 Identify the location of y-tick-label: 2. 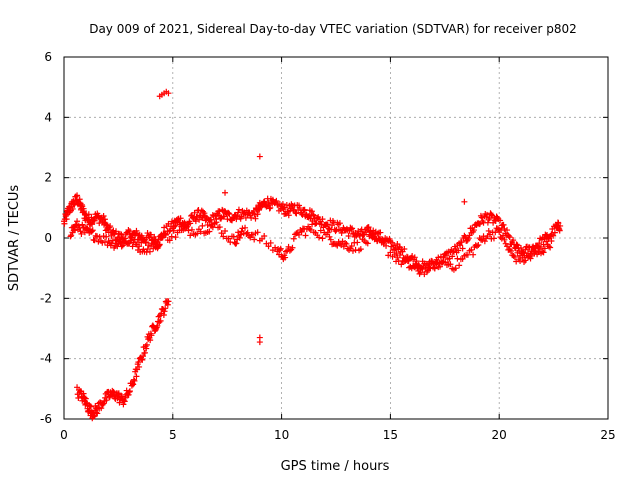
(48, 178).